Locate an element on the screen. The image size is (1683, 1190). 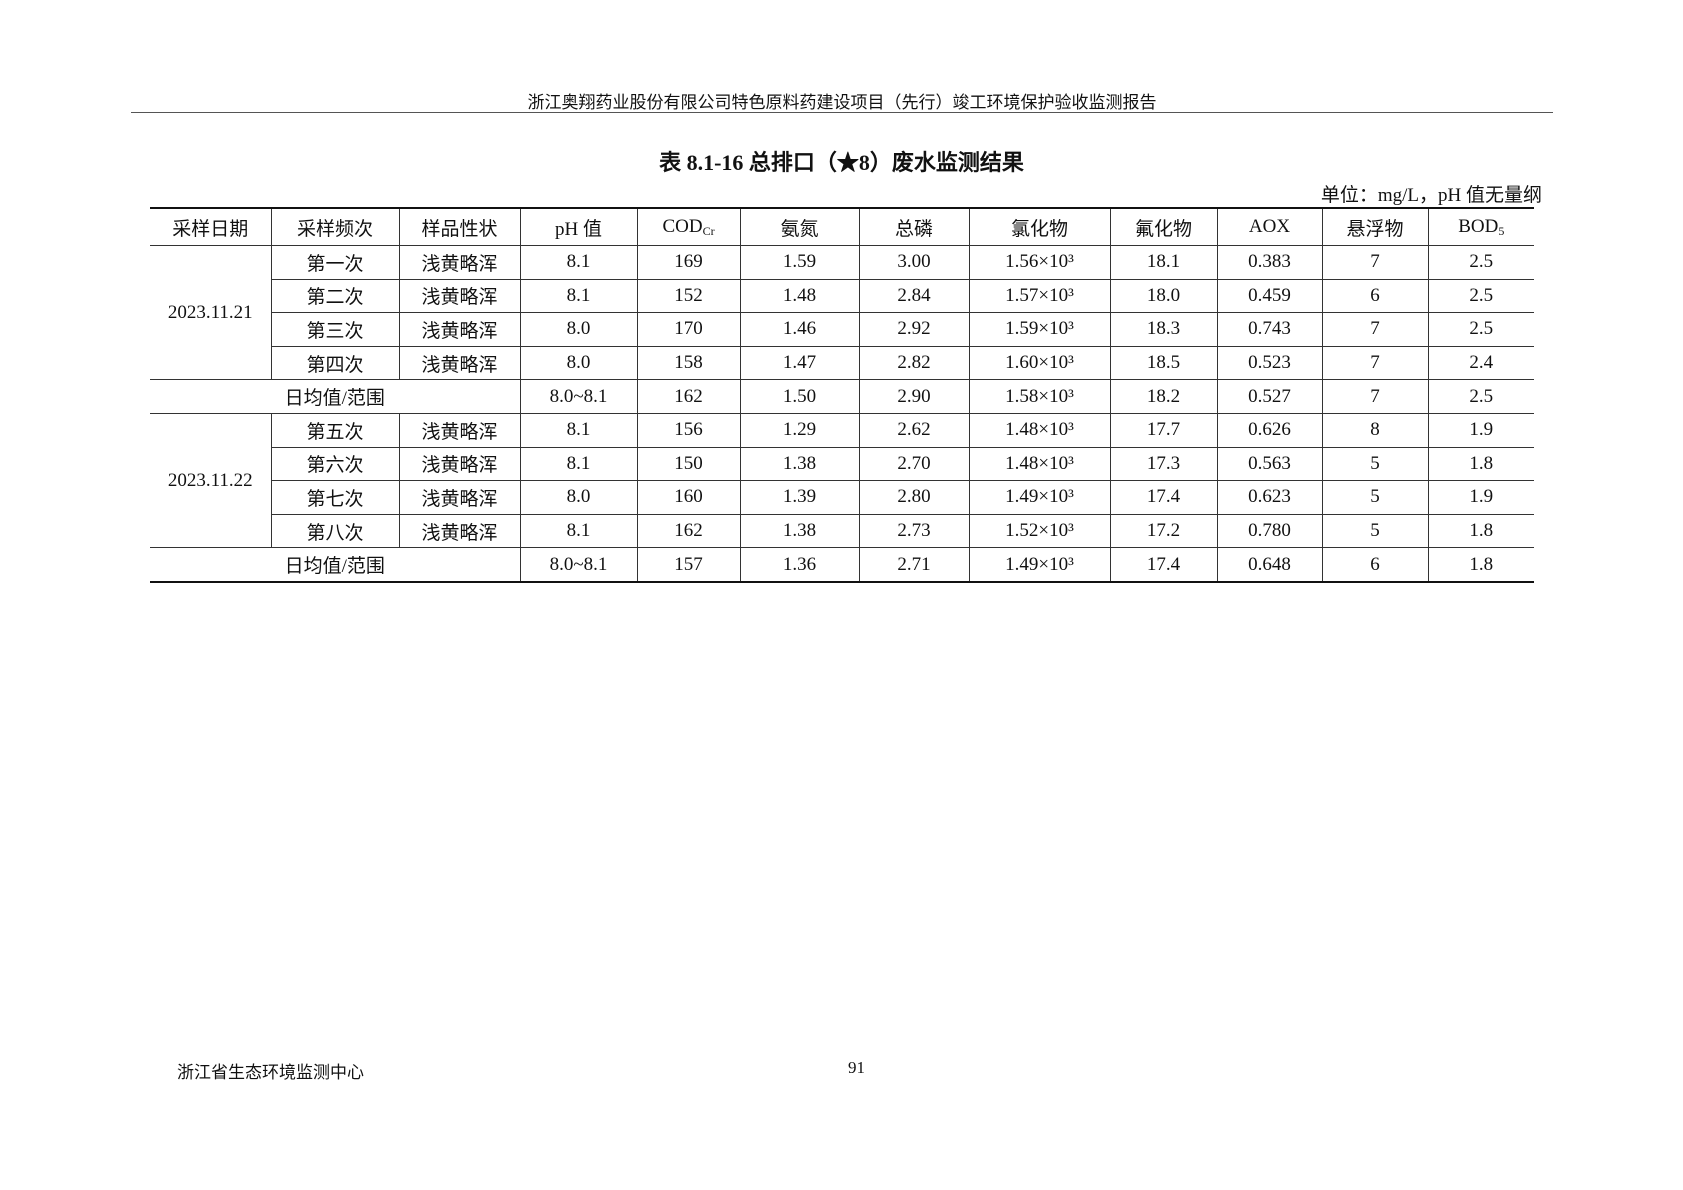
column-header: 氯化物 is located at coordinates (1039, 226).